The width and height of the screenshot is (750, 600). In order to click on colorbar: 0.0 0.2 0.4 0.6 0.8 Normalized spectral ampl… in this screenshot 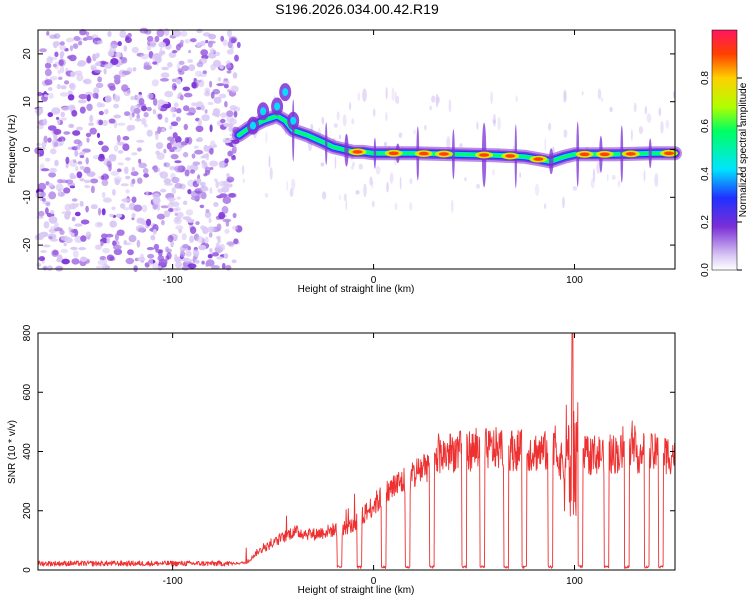, I will do `click(724, 153)`.